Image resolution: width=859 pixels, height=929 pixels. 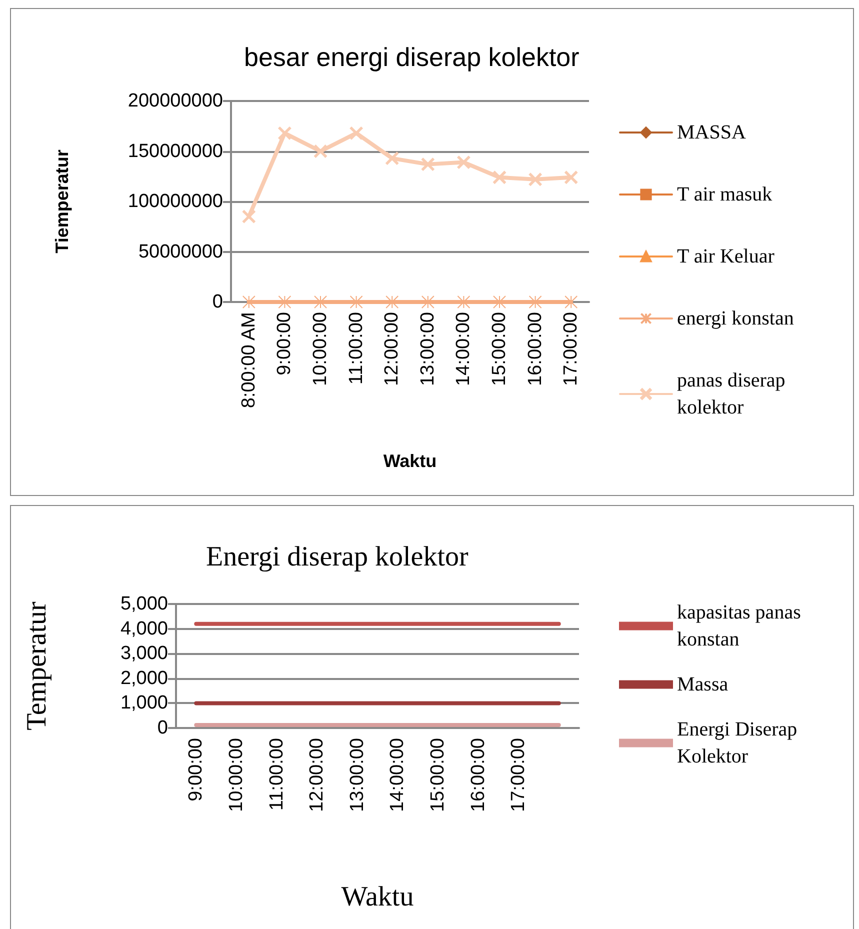 I want to click on legend-label: T air Keluar, so click(x=726, y=257).